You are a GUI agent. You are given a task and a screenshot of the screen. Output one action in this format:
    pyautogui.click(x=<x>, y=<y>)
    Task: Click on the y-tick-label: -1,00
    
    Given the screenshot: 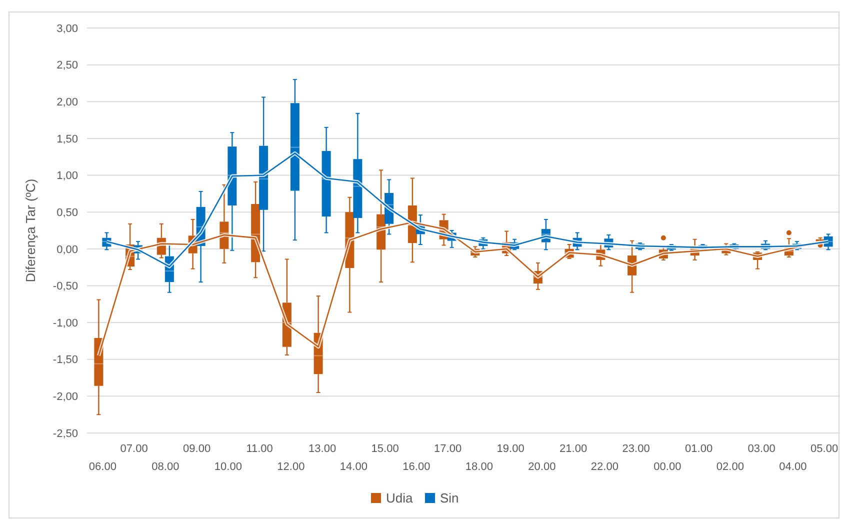 What is the action you would take?
    pyautogui.click(x=65, y=323)
    